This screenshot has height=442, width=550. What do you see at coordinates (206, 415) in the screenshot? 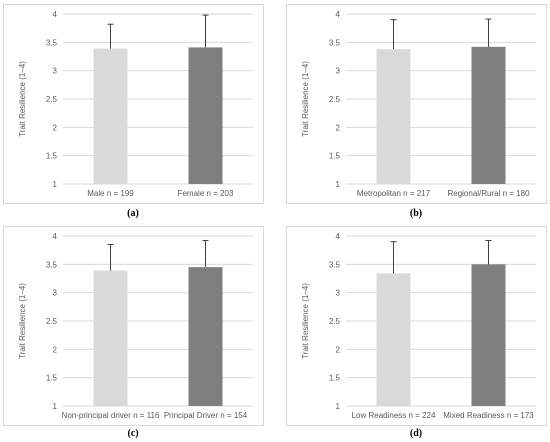
I see `x-category-label: Principal Driver n = 154` at bounding box center [206, 415].